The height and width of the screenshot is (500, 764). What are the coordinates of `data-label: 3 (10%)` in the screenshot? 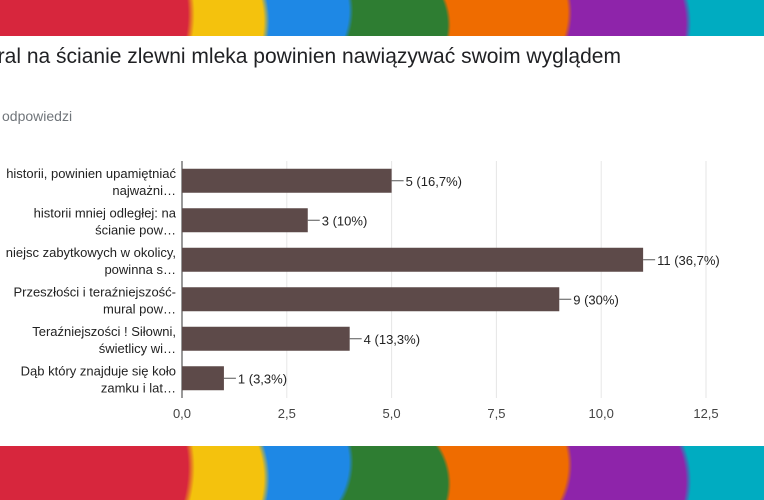 It's located at (345, 220).